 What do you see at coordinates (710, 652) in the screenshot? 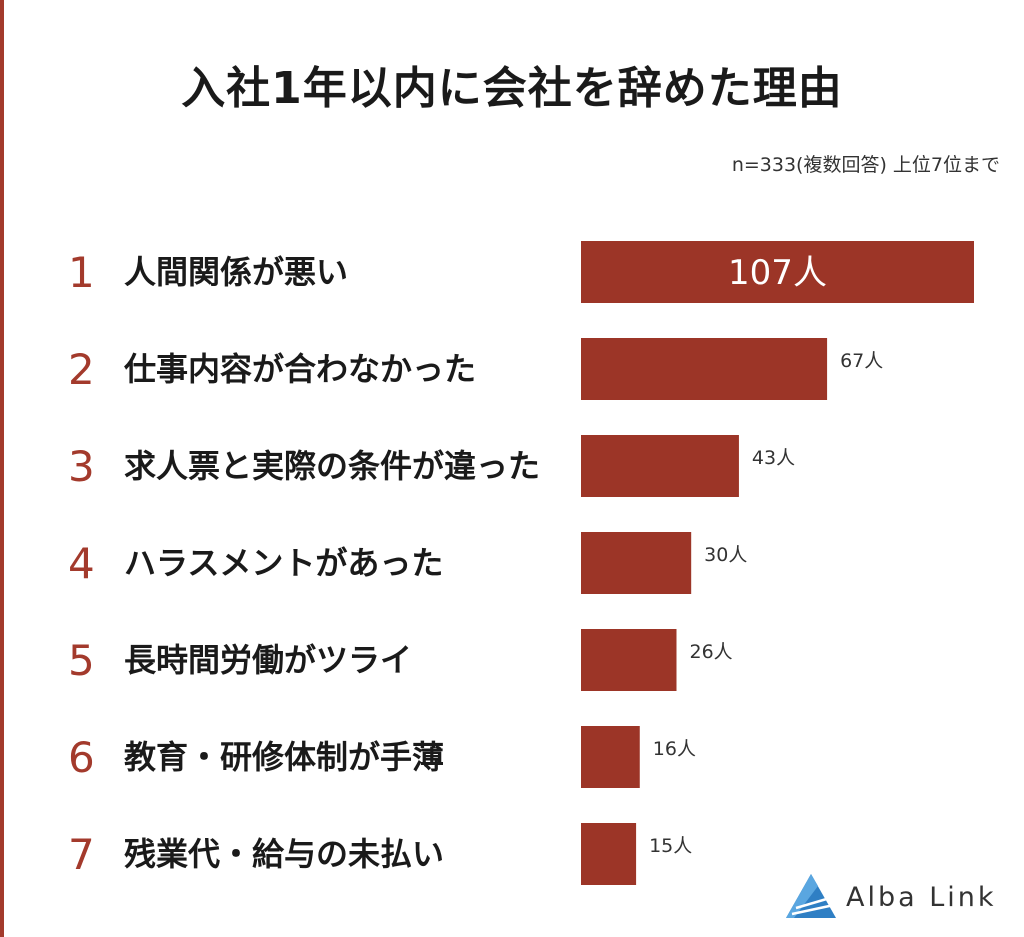
I see `value-label: 26人` at bounding box center [710, 652].